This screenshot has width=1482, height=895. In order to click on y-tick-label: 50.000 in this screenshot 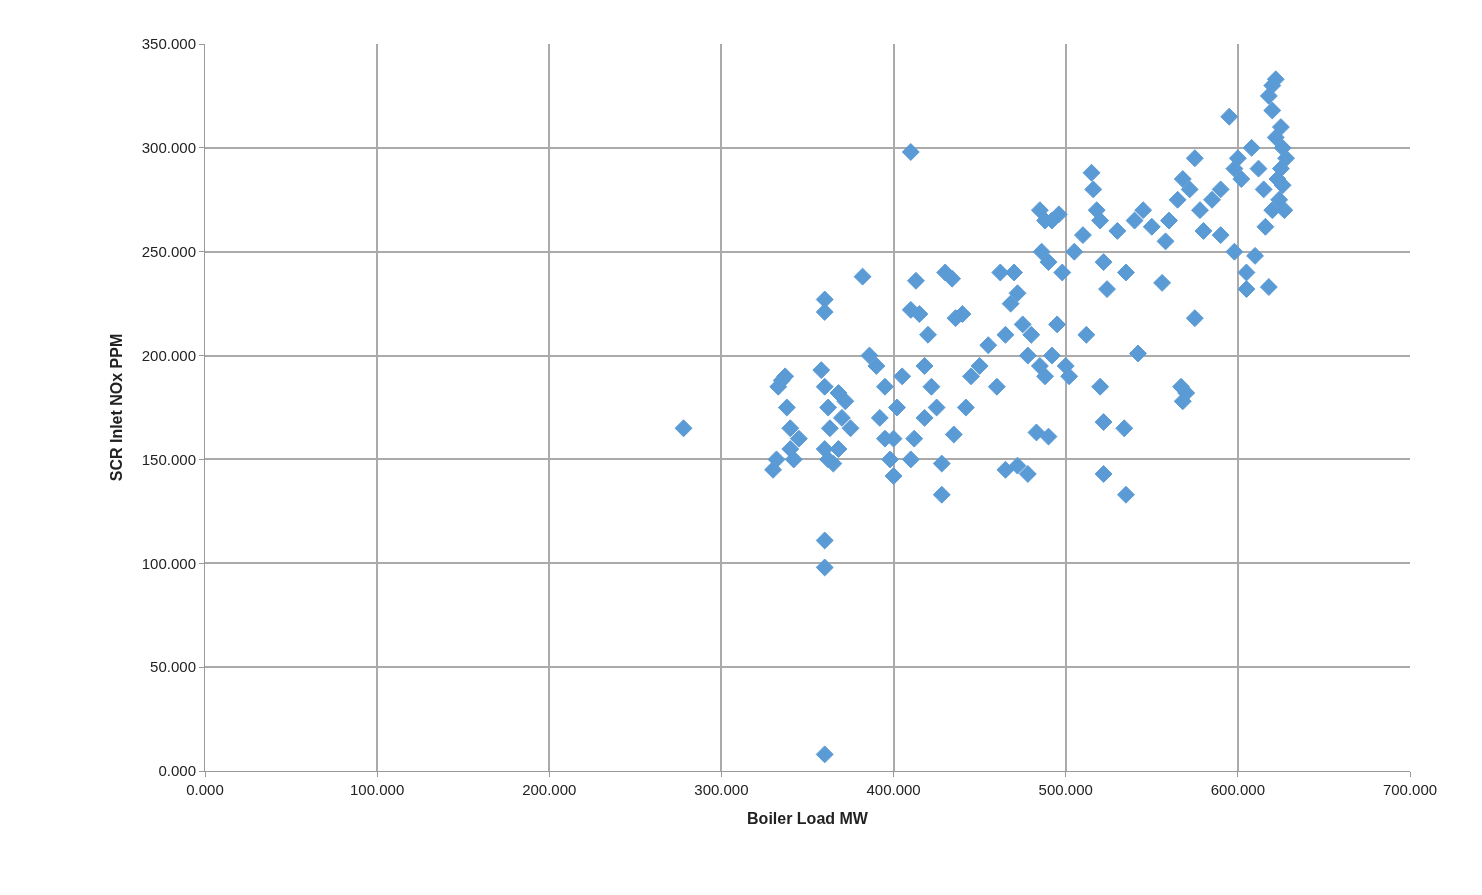, I will do `click(173, 667)`.